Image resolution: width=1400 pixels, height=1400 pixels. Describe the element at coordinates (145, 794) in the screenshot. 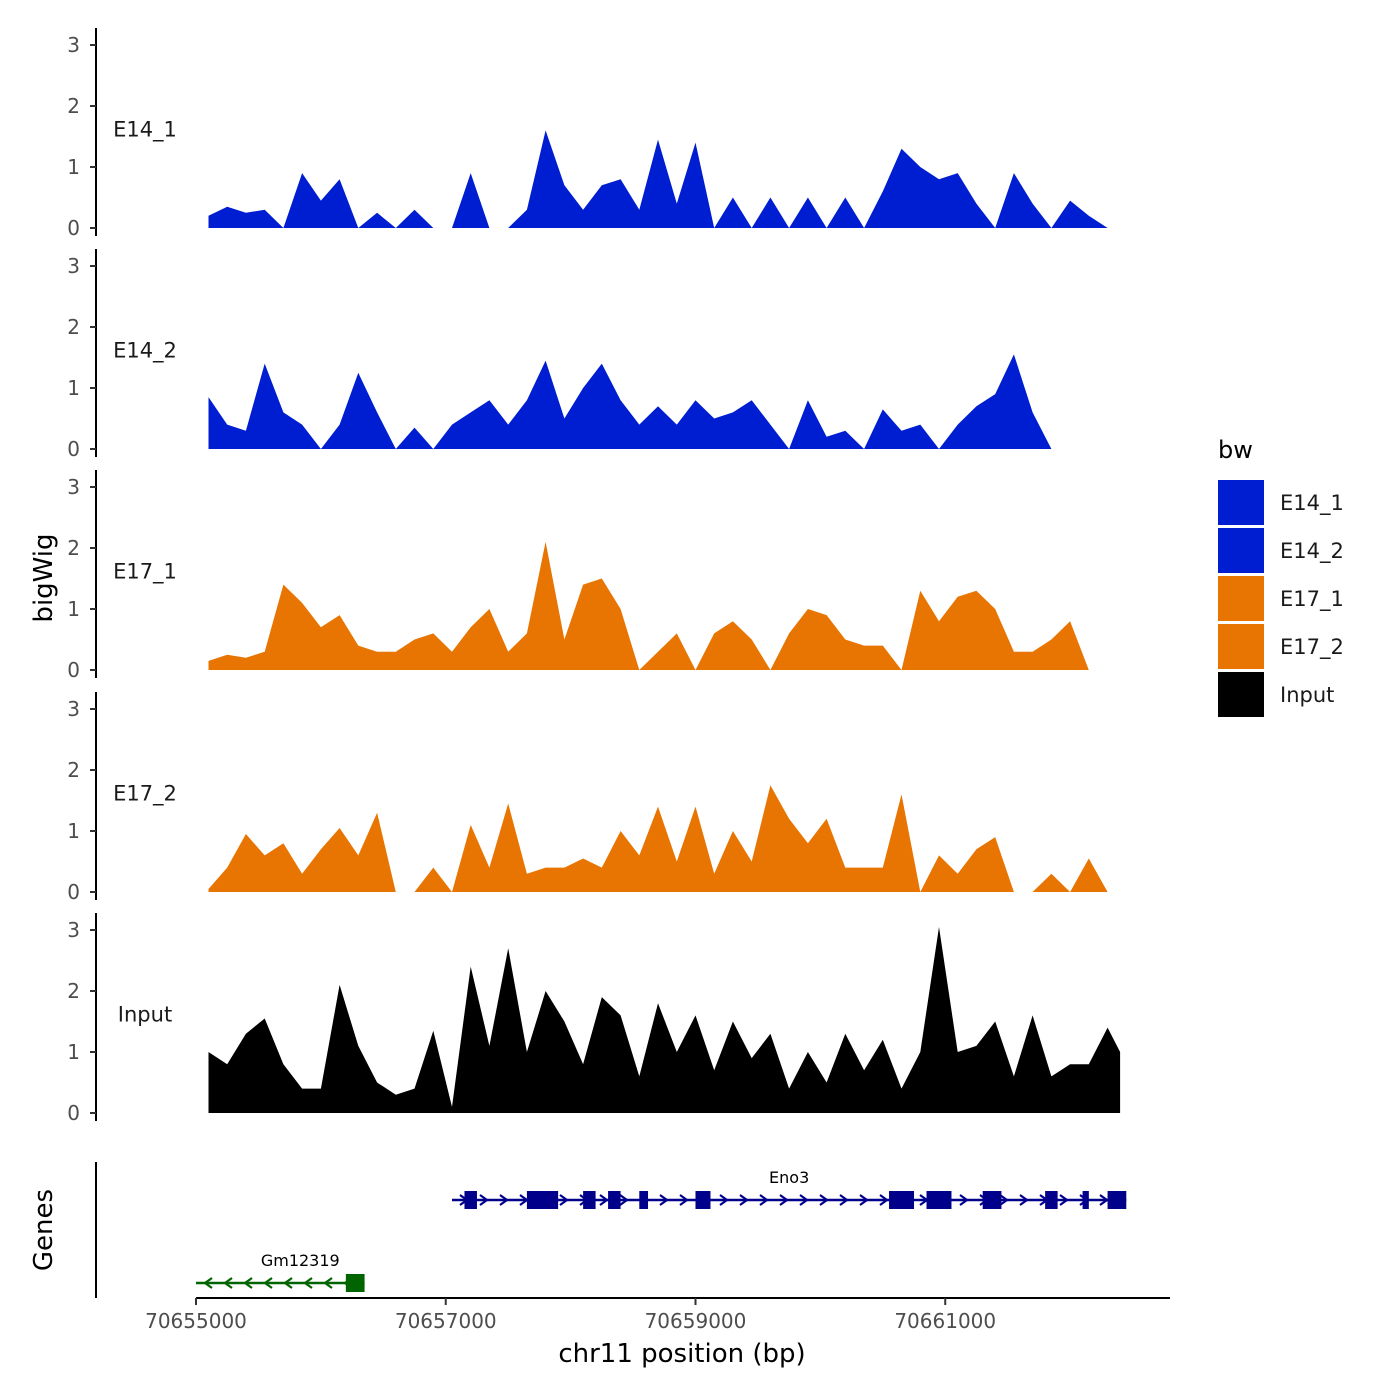

I see `track-label: E17_2` at that location.